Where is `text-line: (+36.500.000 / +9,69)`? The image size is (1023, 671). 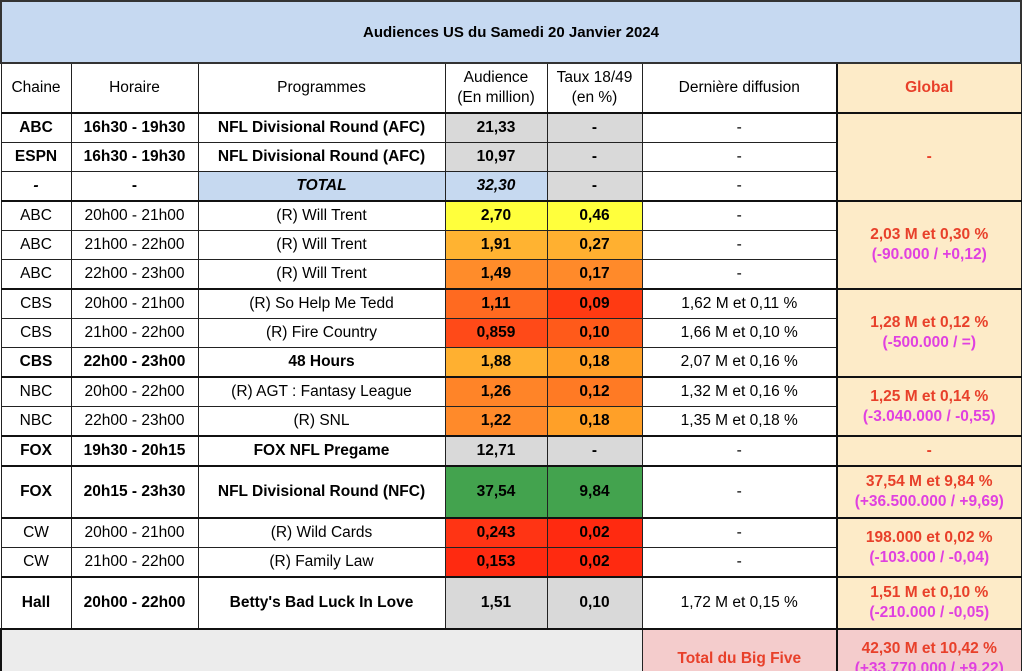
text-line: (+36.500.000 / +9,69) is located at coordinates (929, 501).